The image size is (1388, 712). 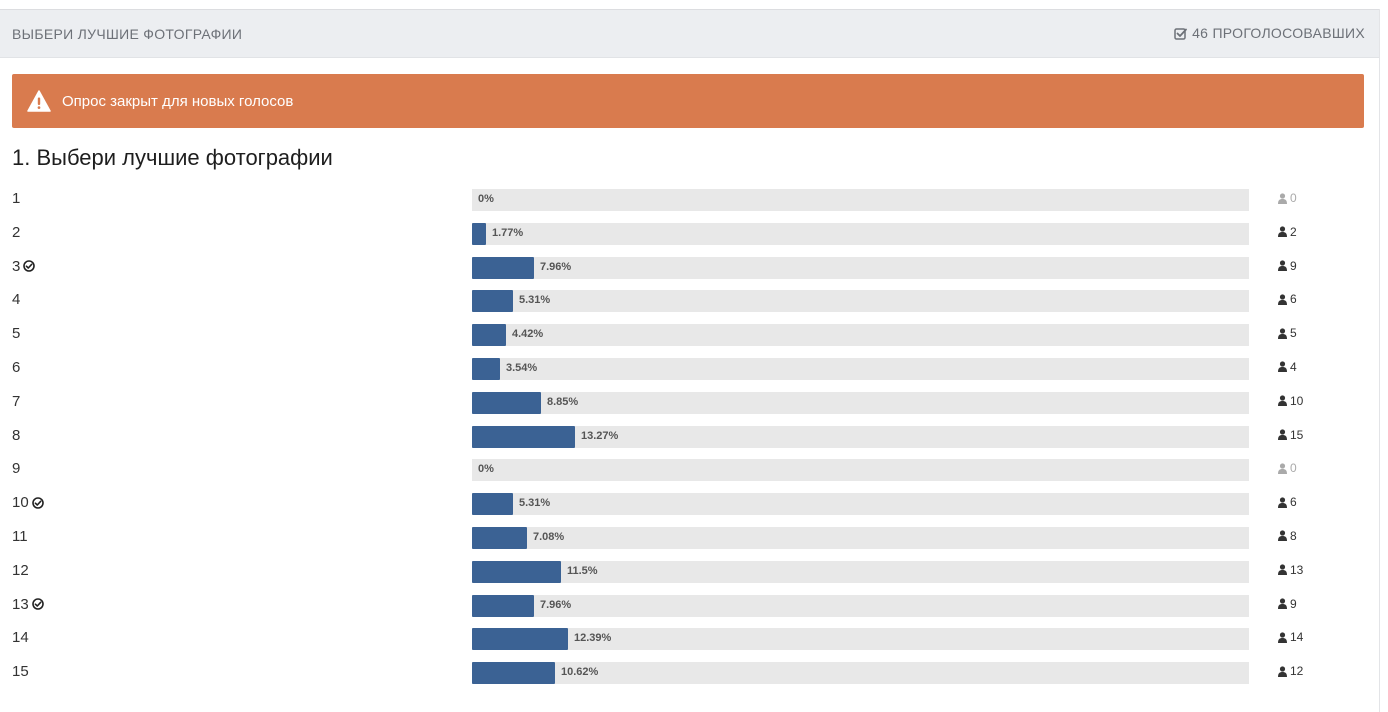 I want to click on alert-text: Опрос закрыт для новых голосов, so click(x=178, y=101).